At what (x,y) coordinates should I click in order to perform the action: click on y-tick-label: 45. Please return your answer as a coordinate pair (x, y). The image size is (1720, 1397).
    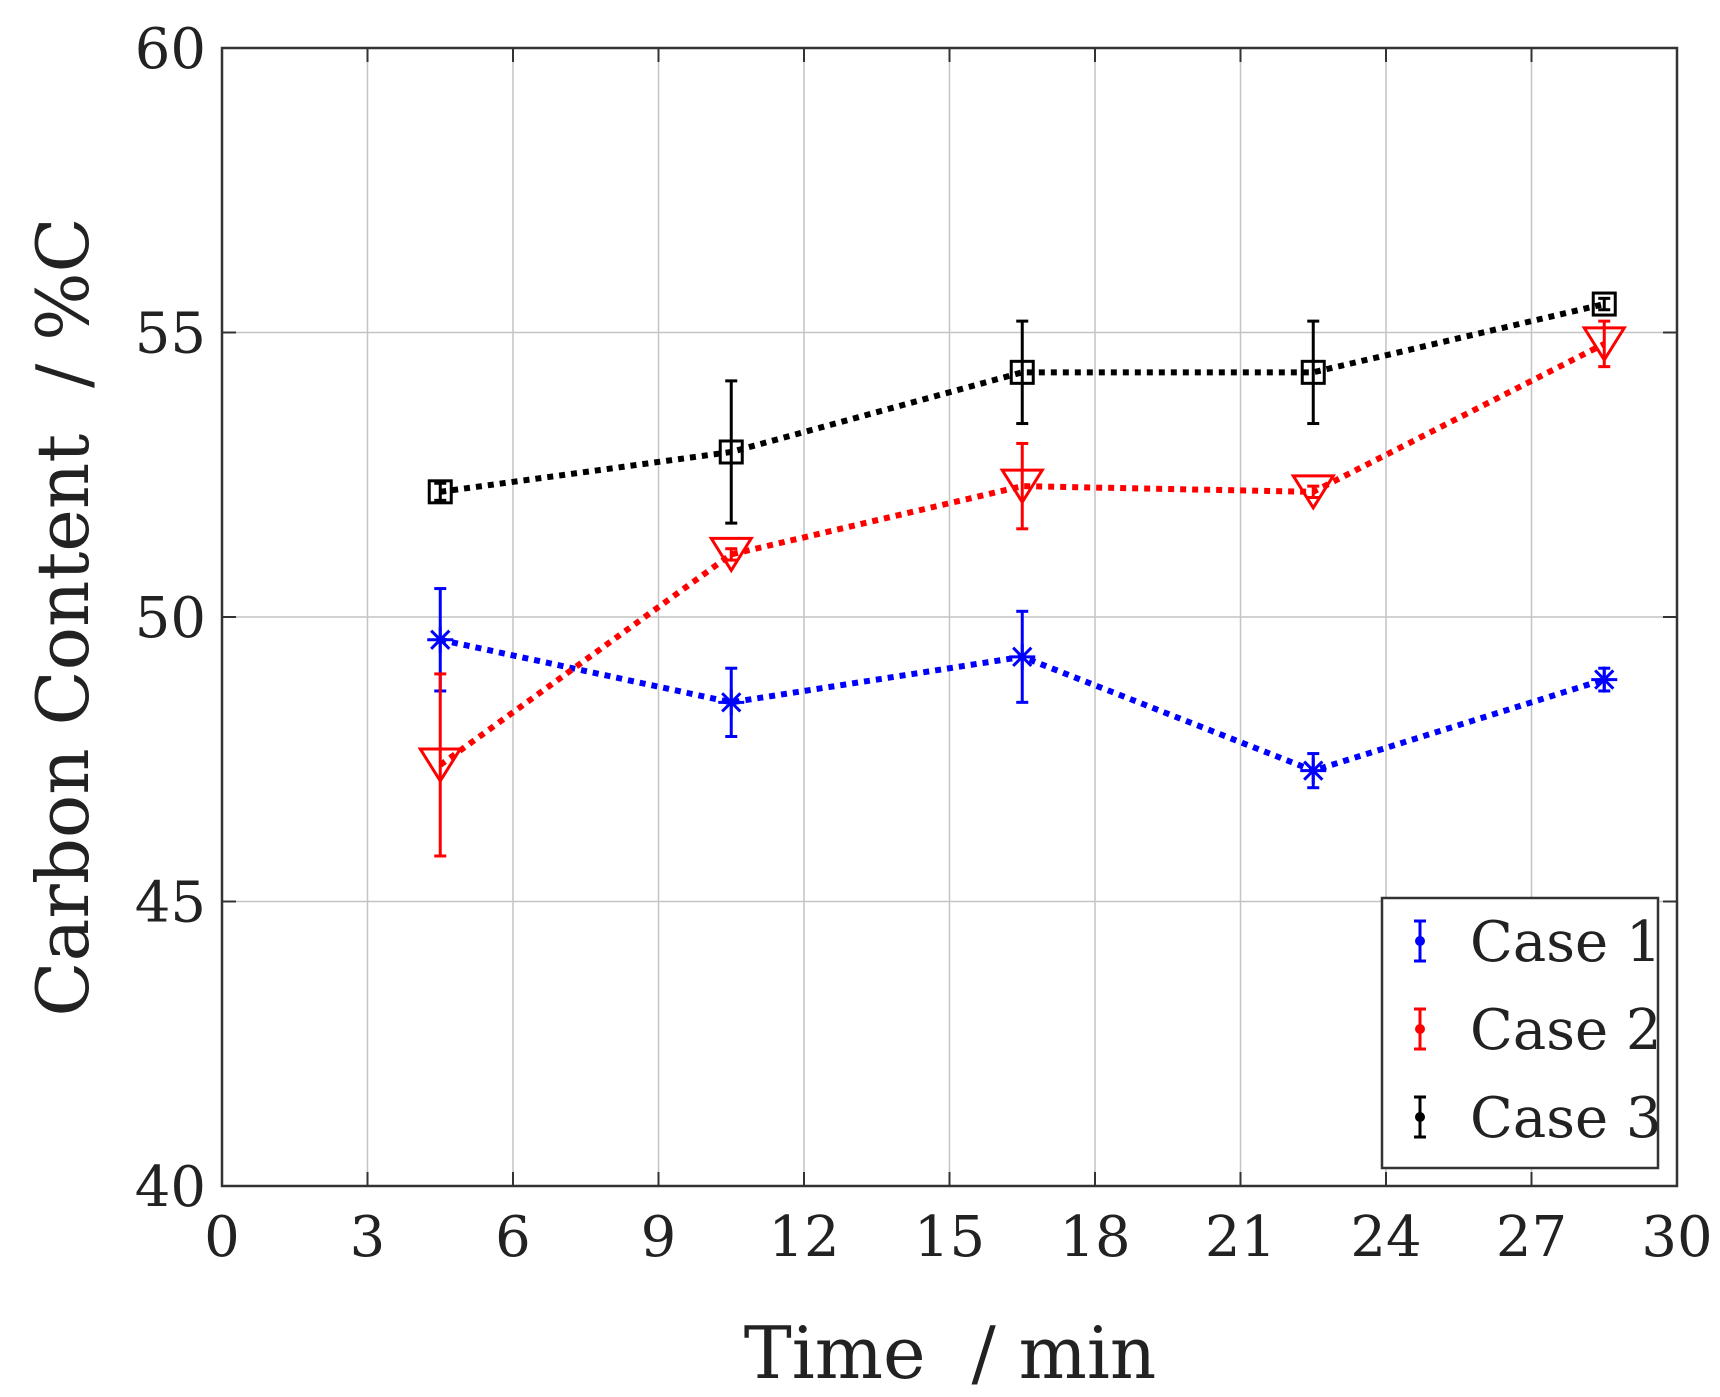
    Looking at the image, I should click on (170, 903).